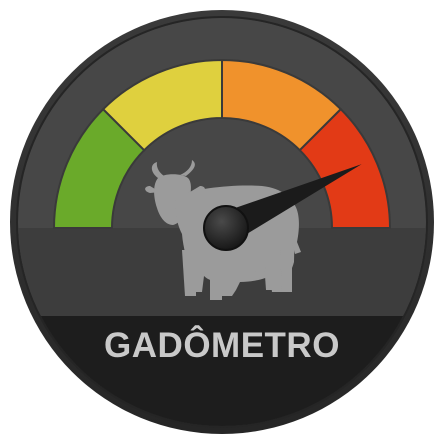  I want to click on needle-pointer, so click(290, 203).